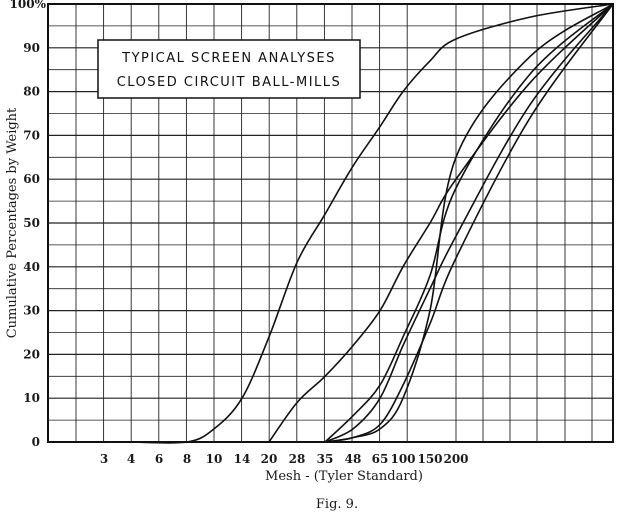  I want to click on y-tick-label: 50, so click(31, 223).